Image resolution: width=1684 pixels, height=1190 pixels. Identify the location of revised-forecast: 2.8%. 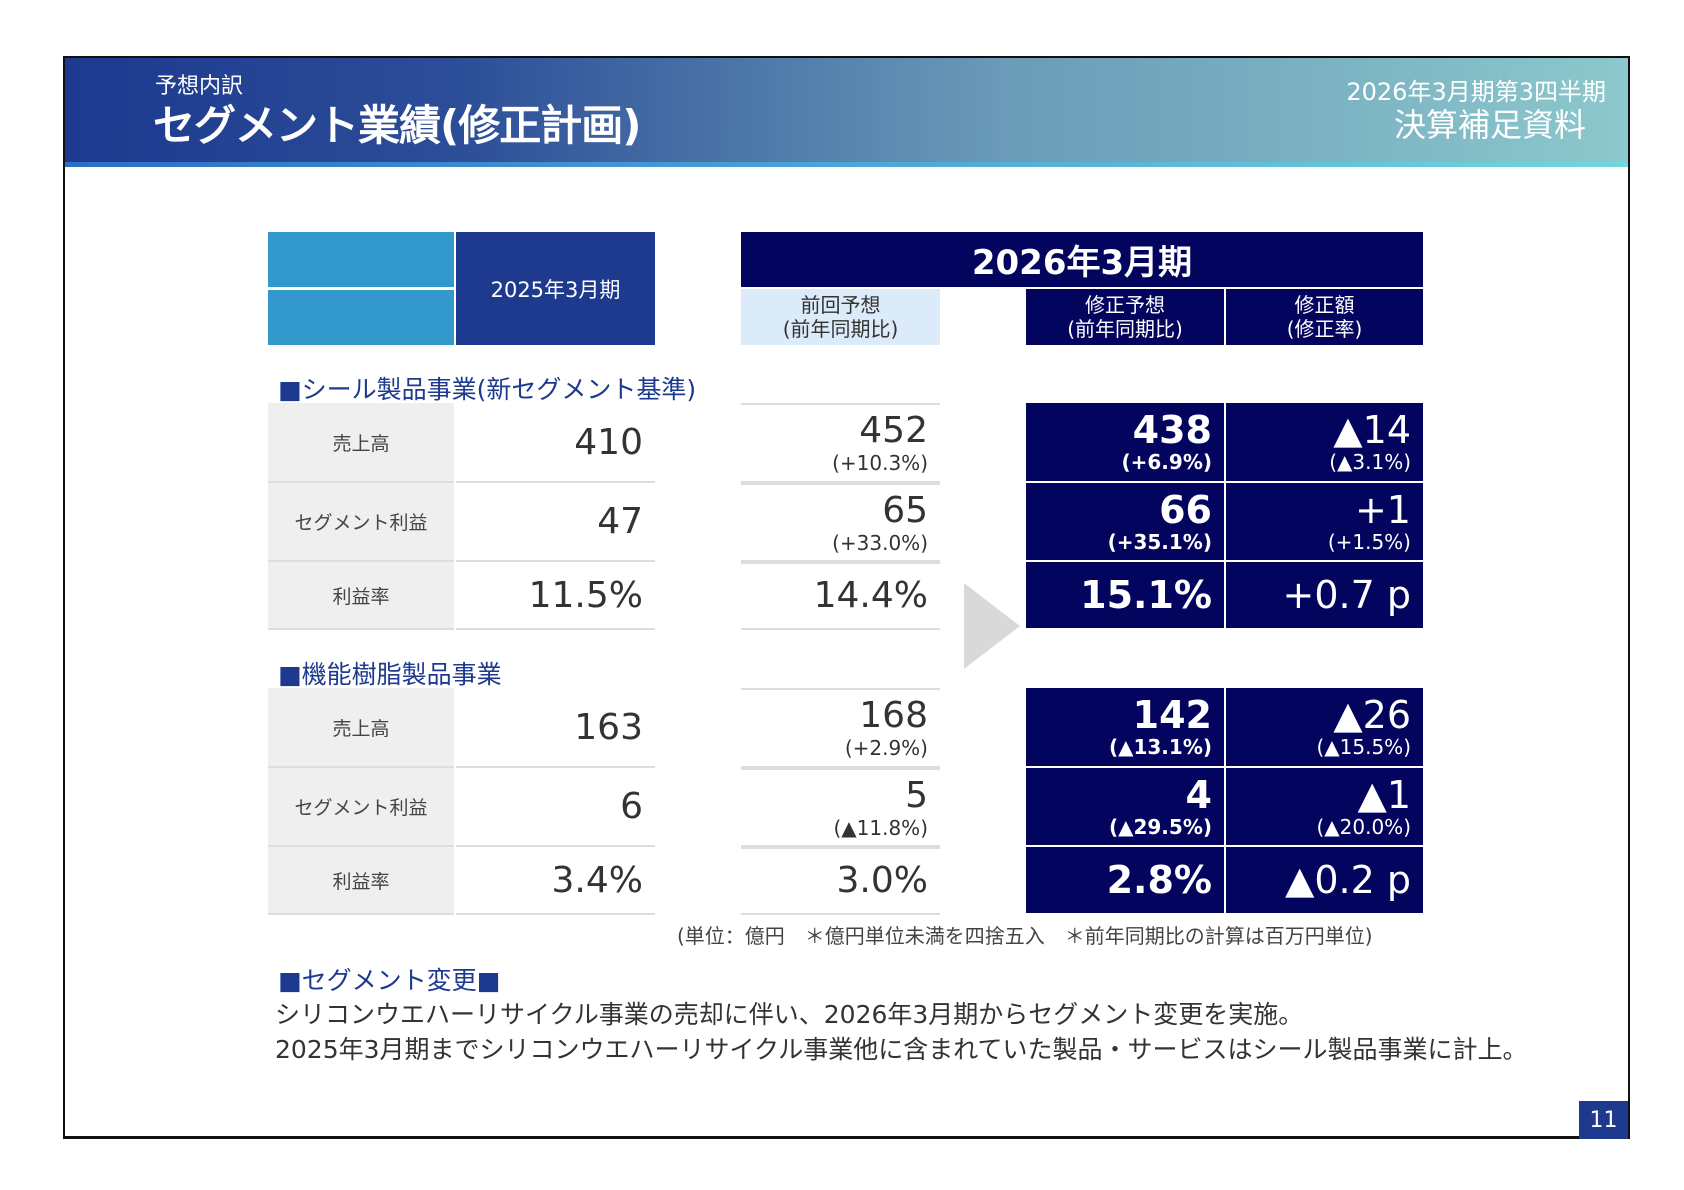
(1125, 881).